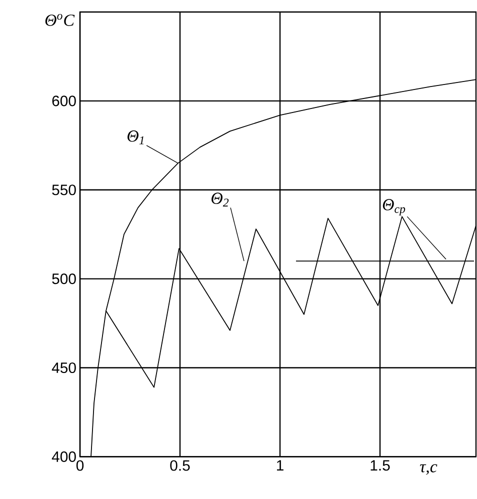 The height and width of the screenshot is (499, 477). Describe the element at coordinates (80, 465) in the screenshot. I see `x-tick-label: 0` at that location.